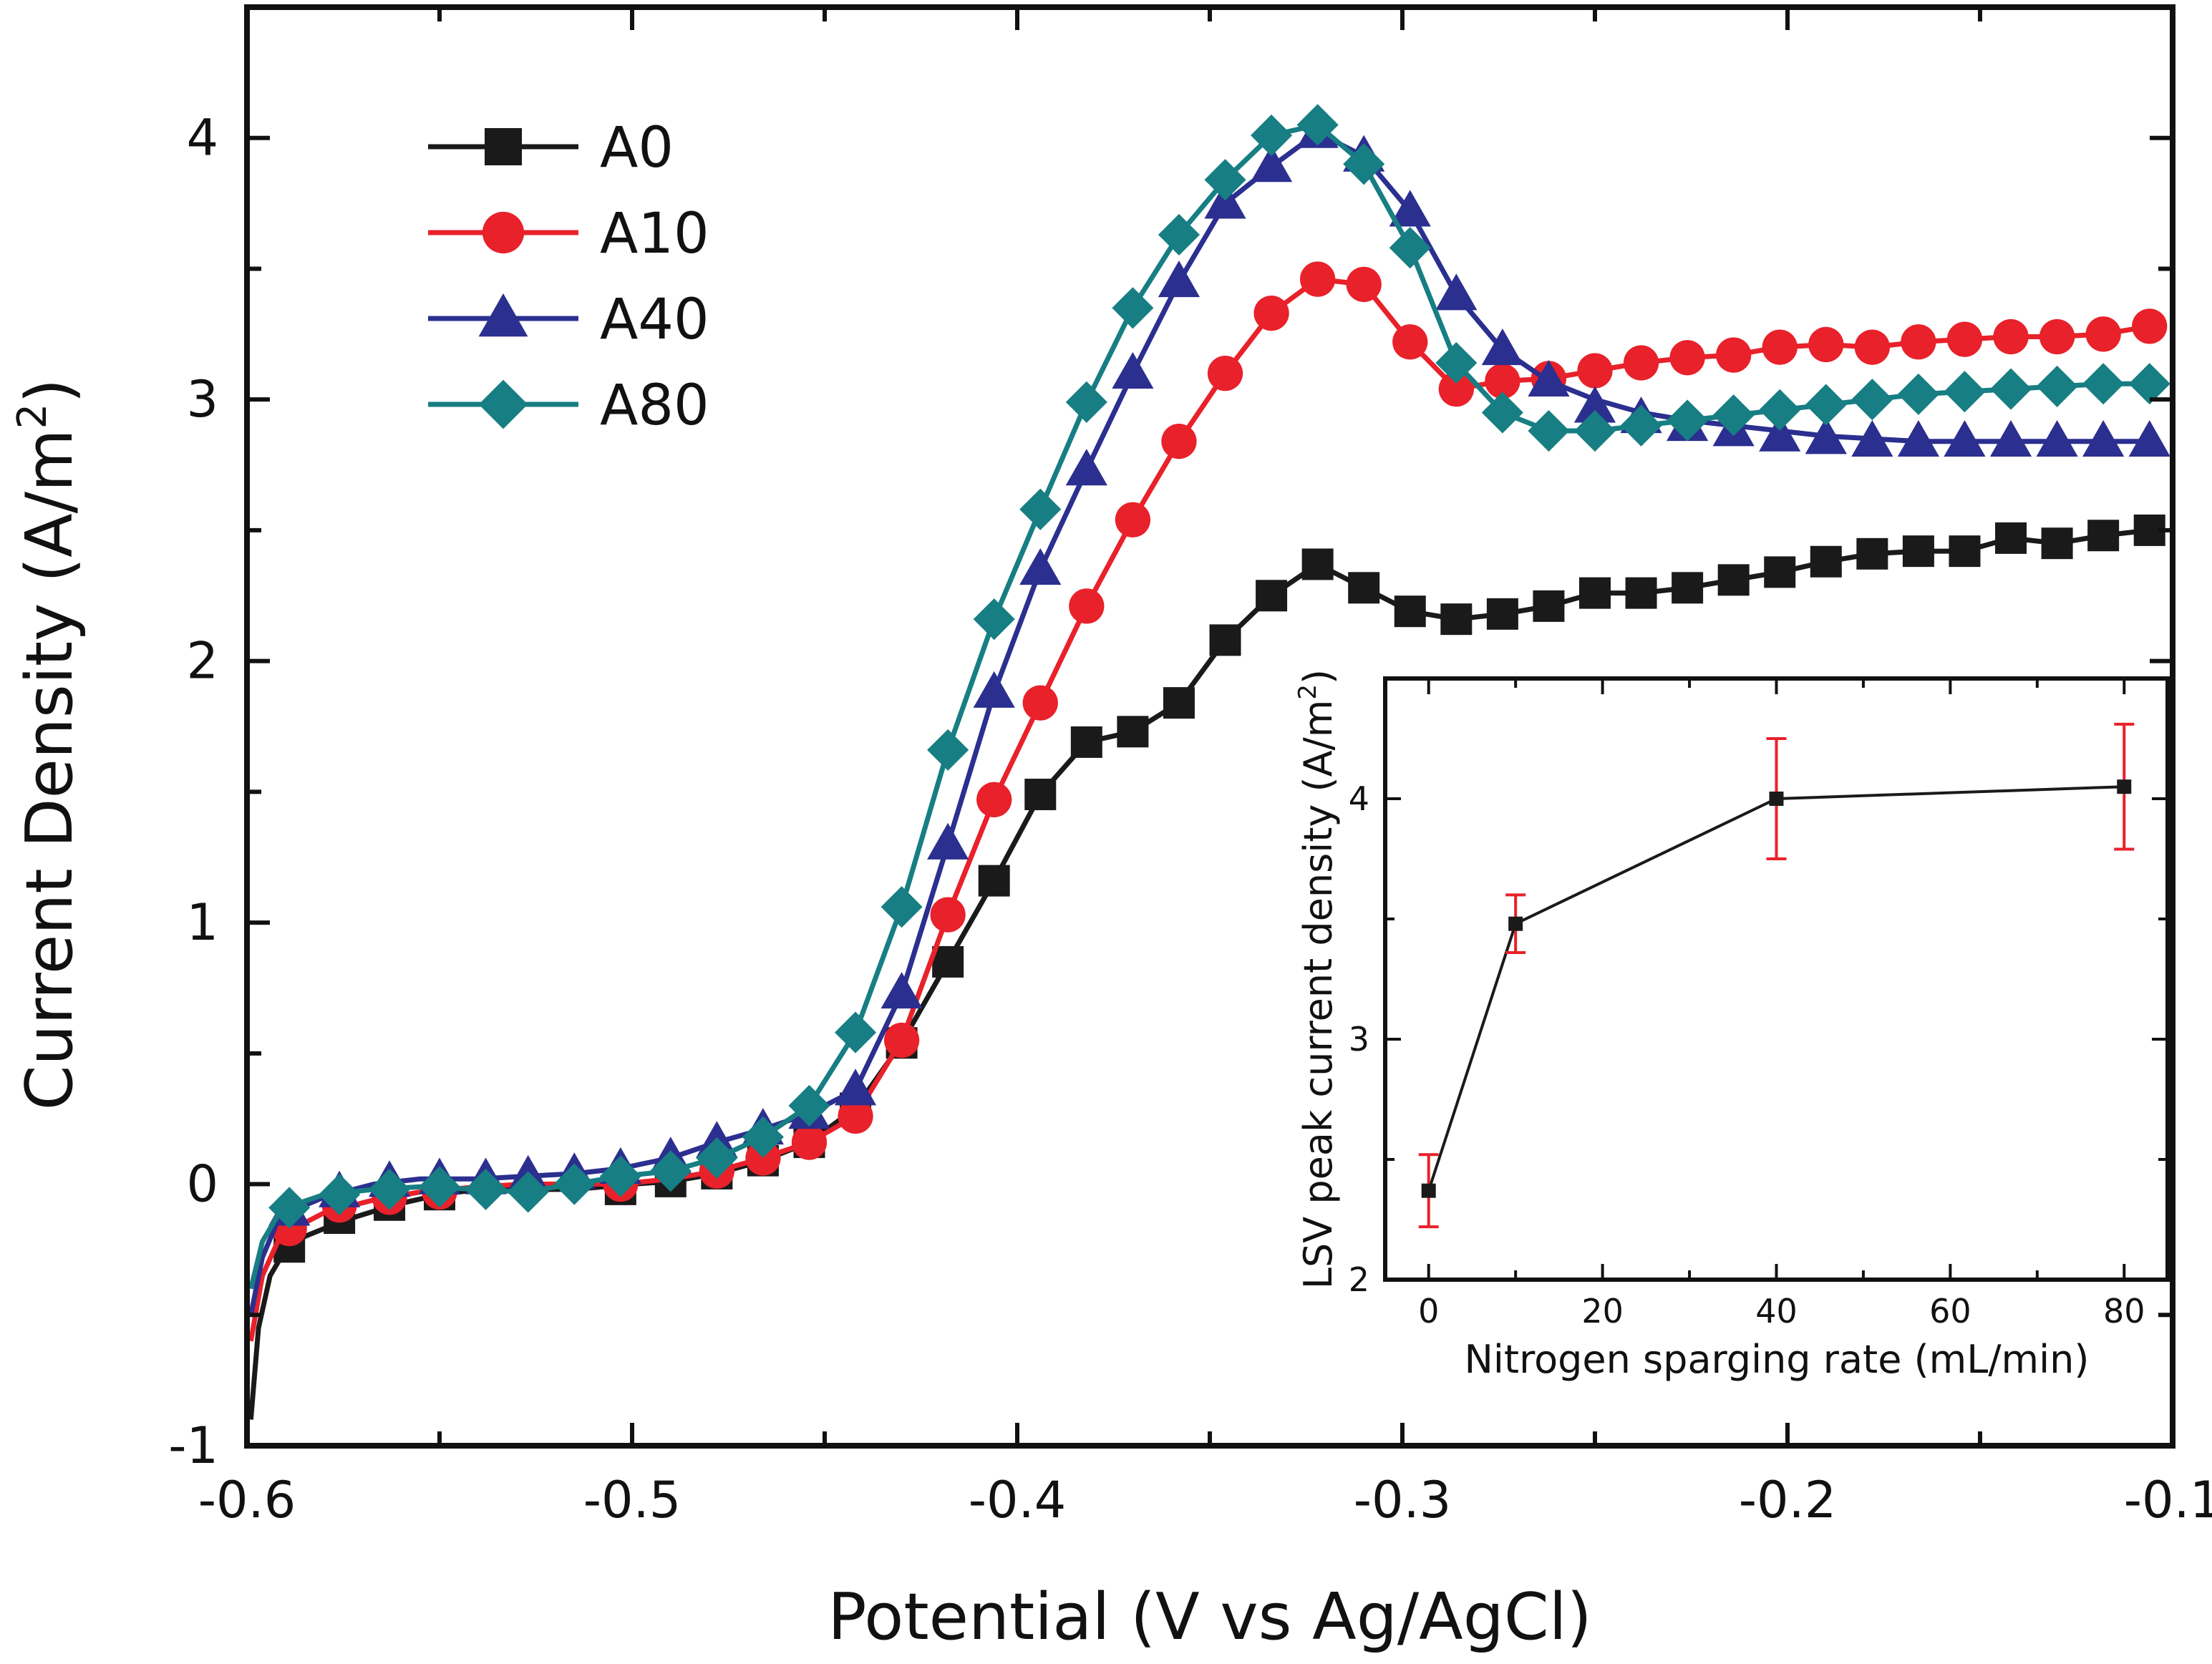 The image size is (2212, 1664). Describe the element at coordinates (503, 404) in the screenshot. I see `legend-marker-A80` at that location.